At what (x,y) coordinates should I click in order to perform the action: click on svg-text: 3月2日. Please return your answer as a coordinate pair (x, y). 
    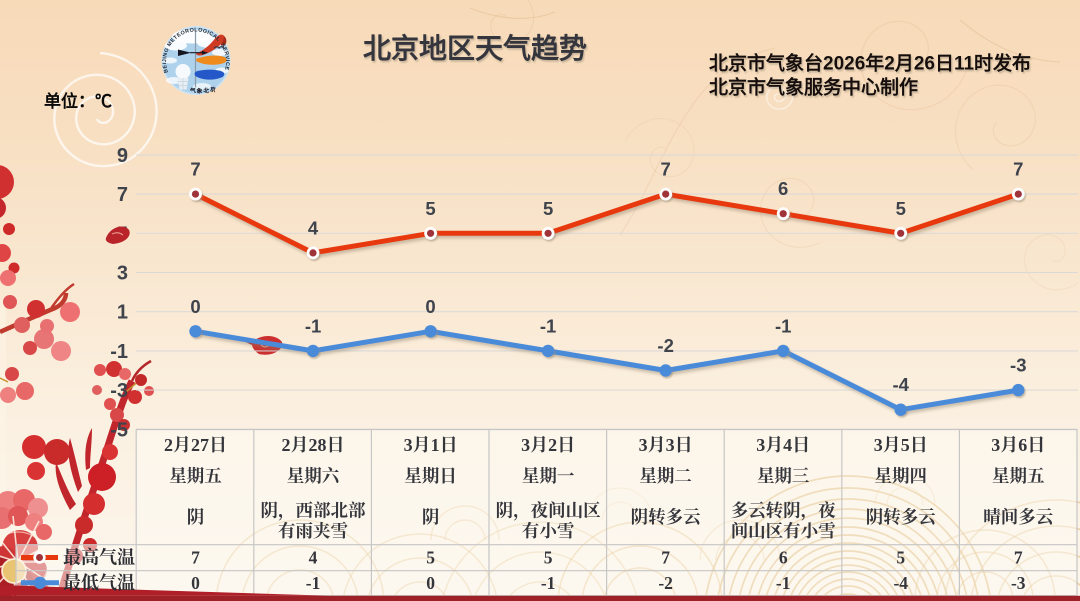
    Looking at the image, I should click on (548, 445).